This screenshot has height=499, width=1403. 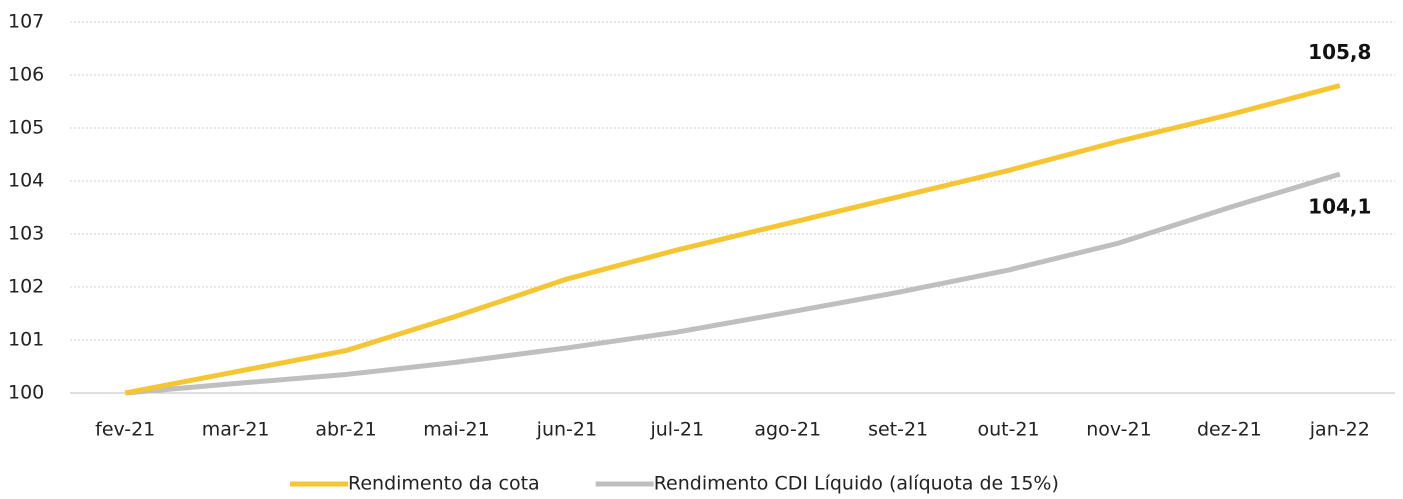 What do you see at coordinates (26, 287) in the screenshot?
I see `y-tick-label: 102` at bounding box center [26, 287].